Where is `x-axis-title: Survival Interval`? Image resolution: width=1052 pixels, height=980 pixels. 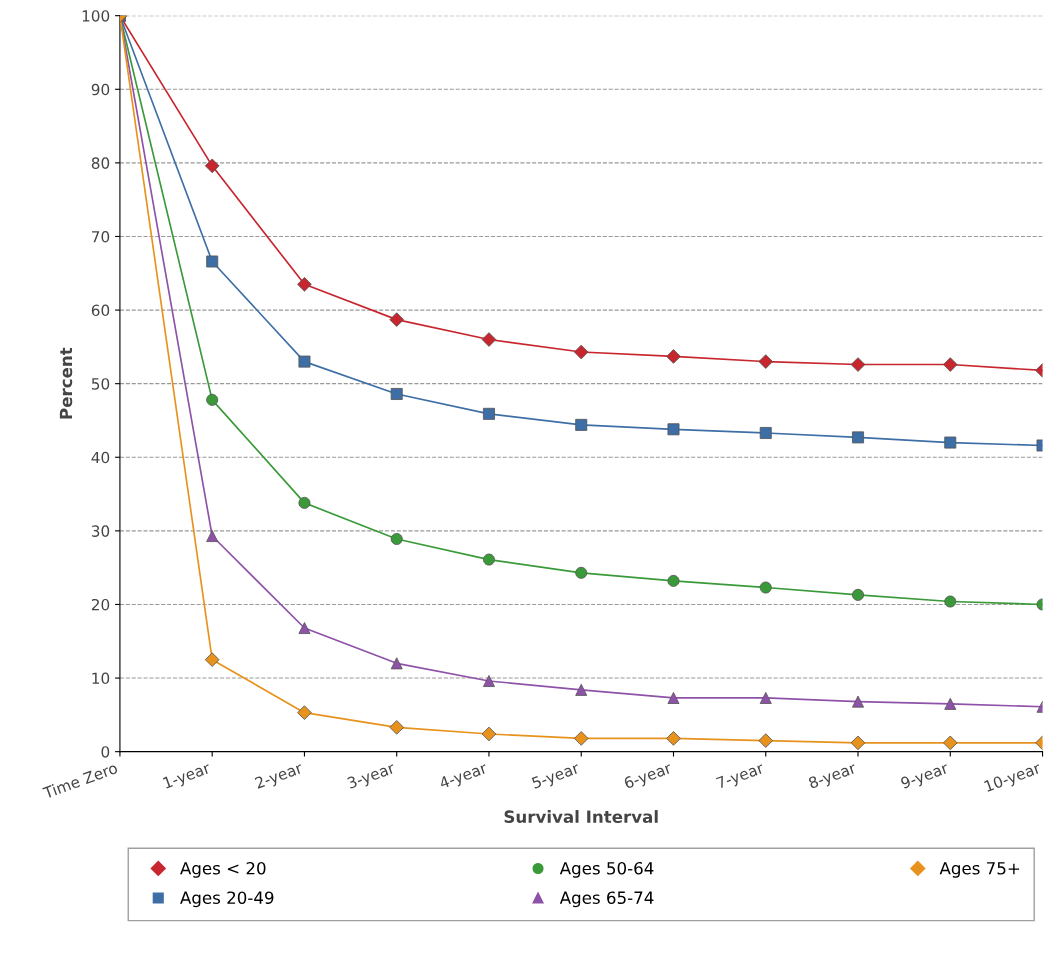 x-axis-title: Survival Interval is located at coordinates (581, 816).